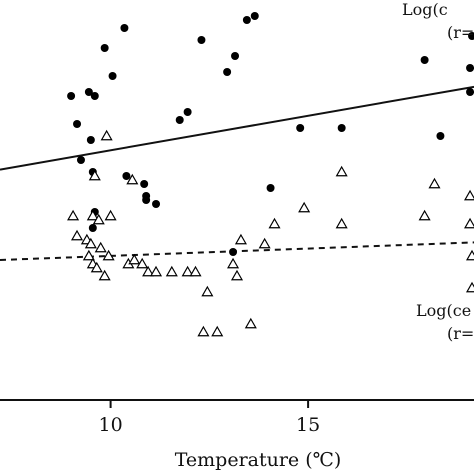  I want to click on annotation-bottom-1: Log(ce, so click(443, 310).